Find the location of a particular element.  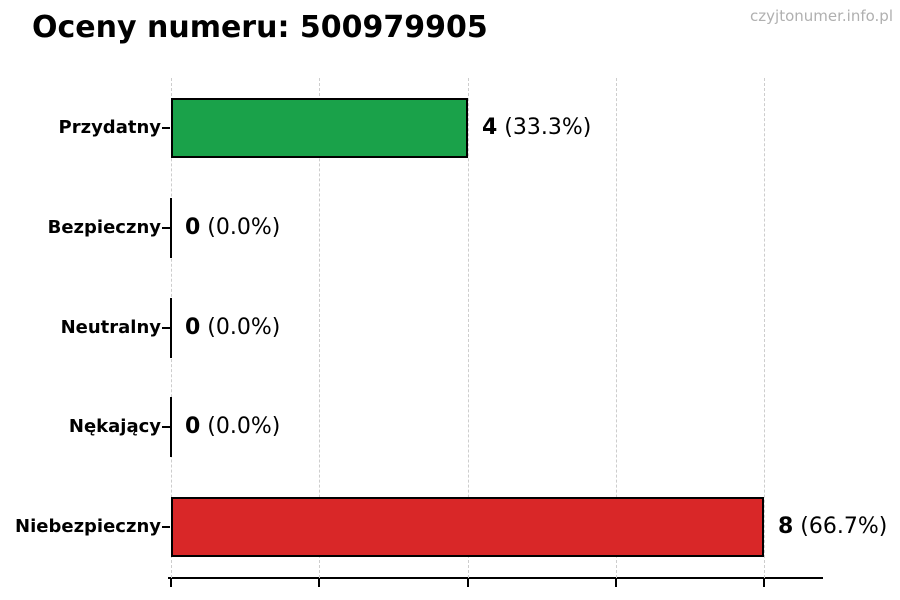

category-label: Bezpieczny is located at coordinates (104, 227).